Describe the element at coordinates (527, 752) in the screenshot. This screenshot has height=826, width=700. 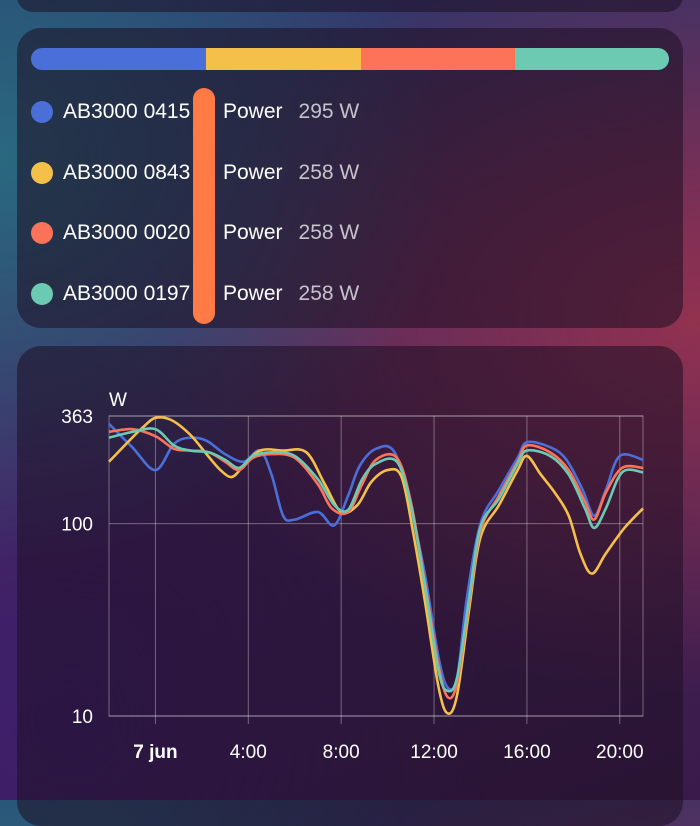
I see `x-tick-label: 16:00` at that location.